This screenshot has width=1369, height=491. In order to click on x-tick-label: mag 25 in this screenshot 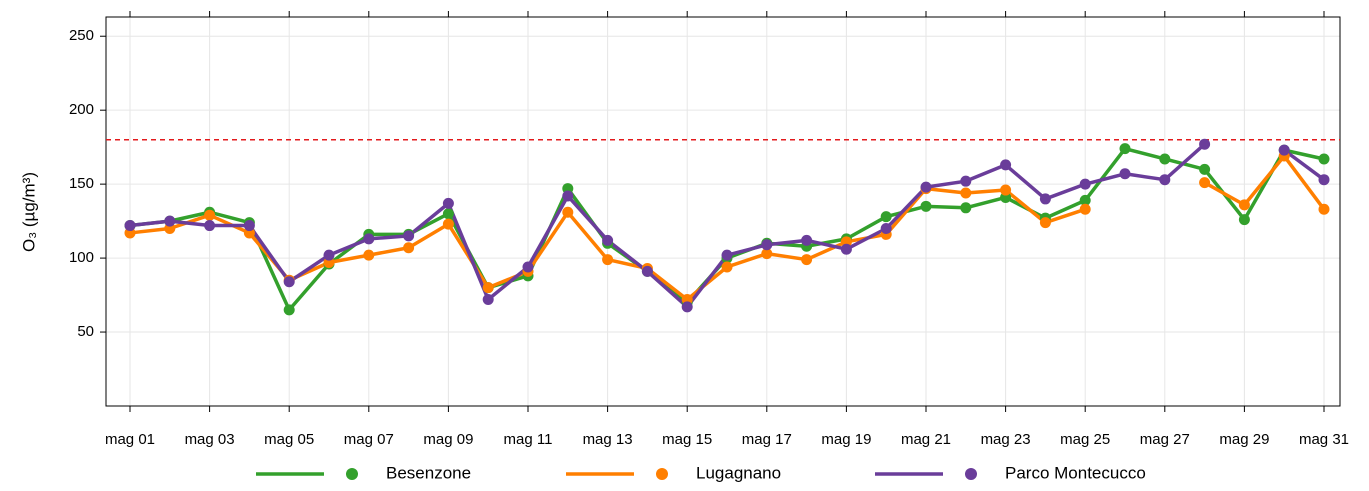, I will do `click(1085, 439)`.